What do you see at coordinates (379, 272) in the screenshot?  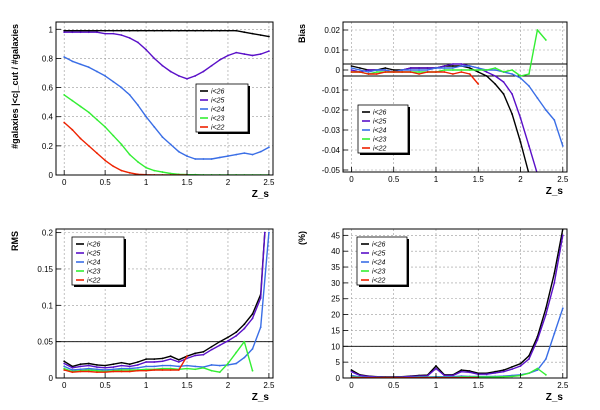 I see `legend-entry: i<23` at bounding box center [379, 272].